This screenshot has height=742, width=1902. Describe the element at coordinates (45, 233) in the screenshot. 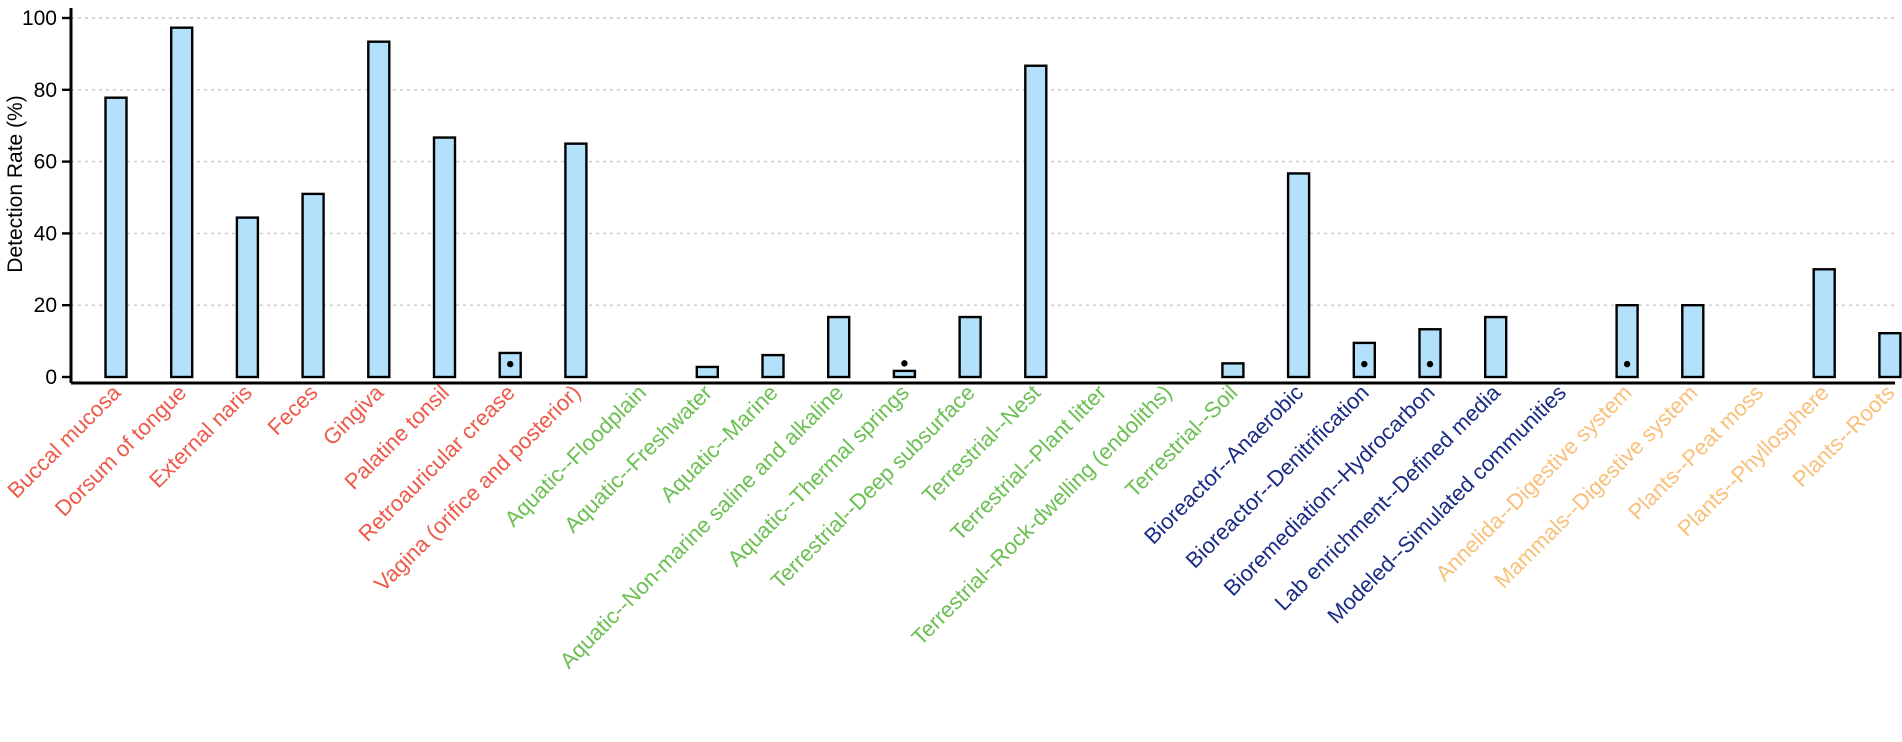

I see `y-tick-label: 40` at that location.